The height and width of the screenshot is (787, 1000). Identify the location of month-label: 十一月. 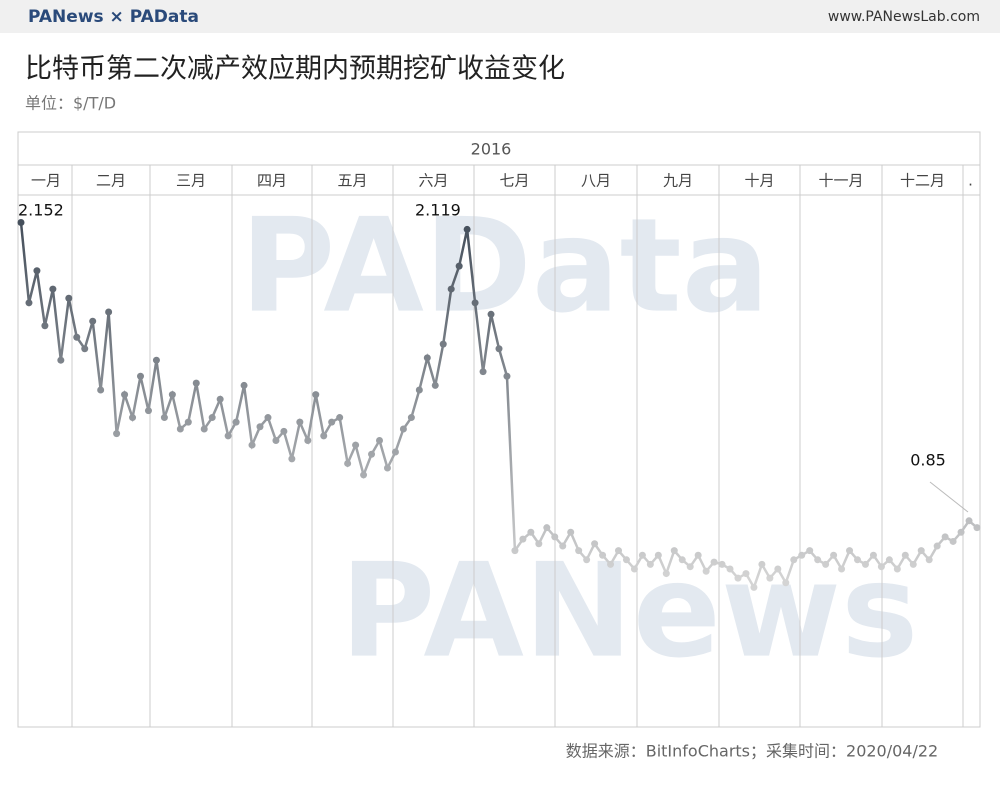
(840, 181).